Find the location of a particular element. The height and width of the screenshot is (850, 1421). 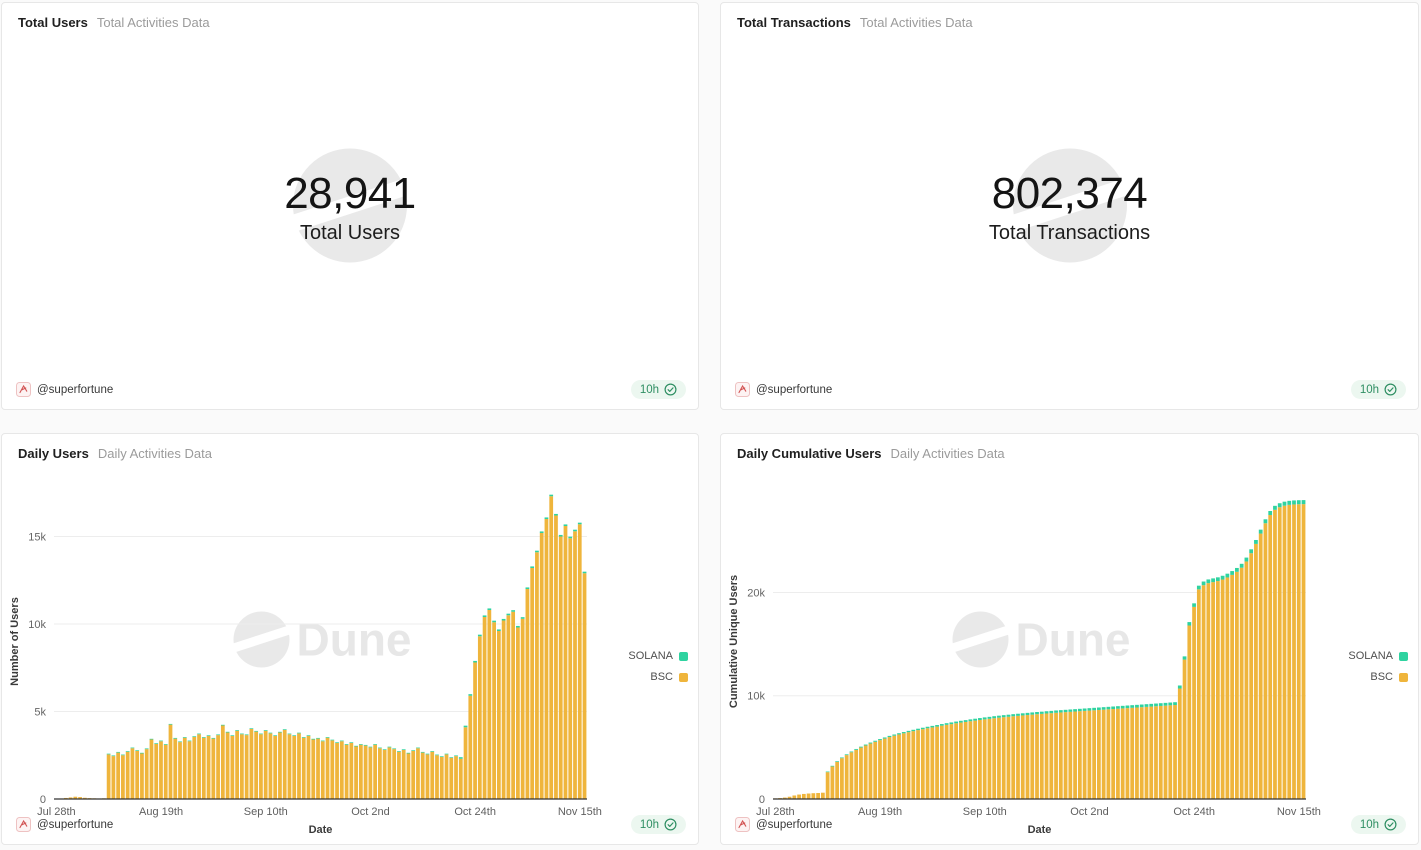

panel-title: Daily Cumulative Users is located at coordinates (809, 453).